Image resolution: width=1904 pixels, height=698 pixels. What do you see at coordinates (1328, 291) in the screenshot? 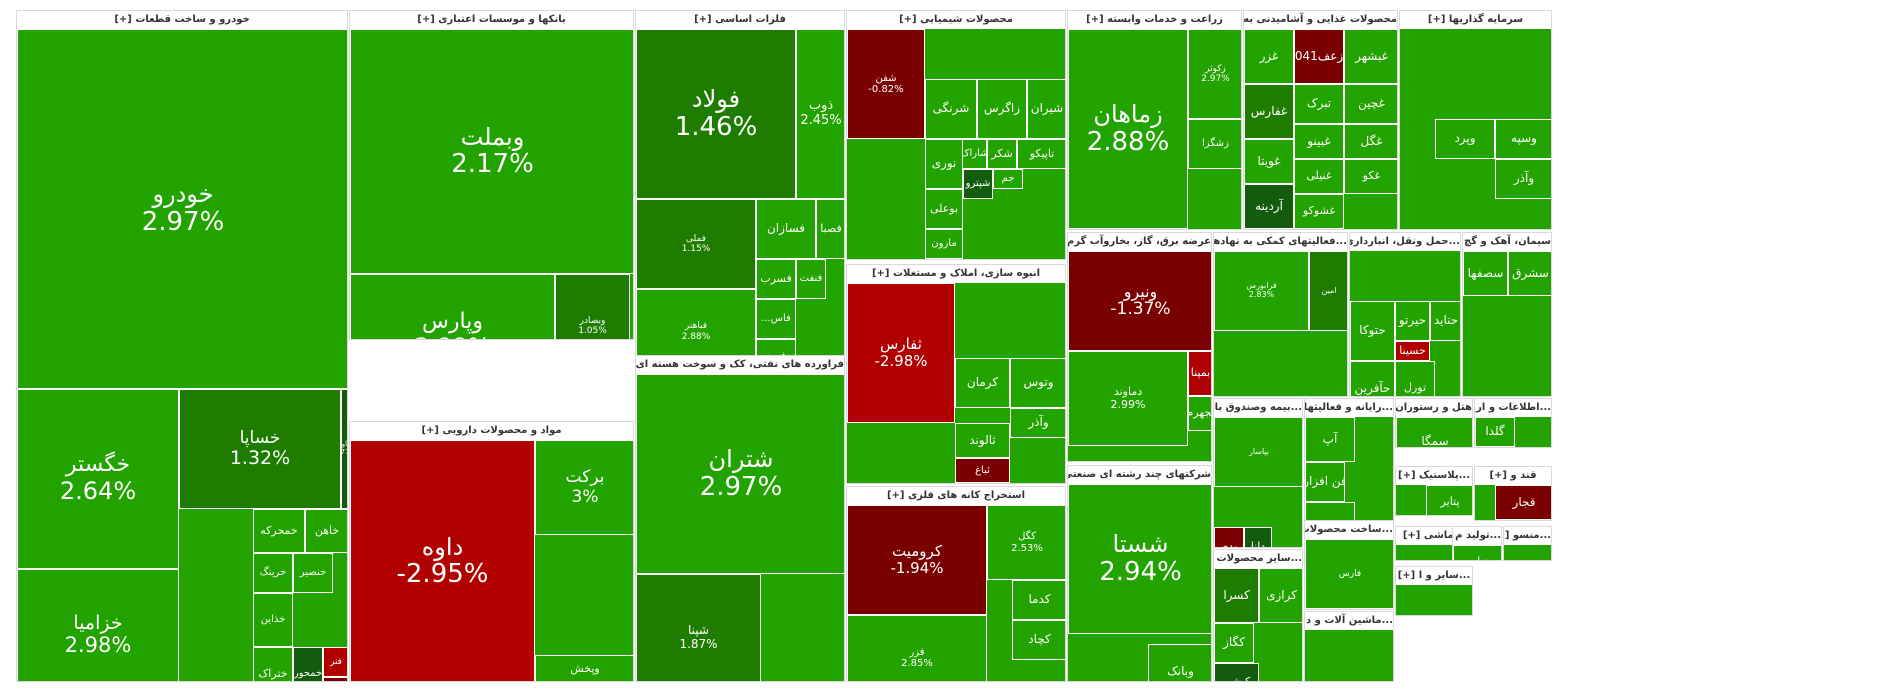
I see `stock-tile: امین` at bounding box center [1328, 291].